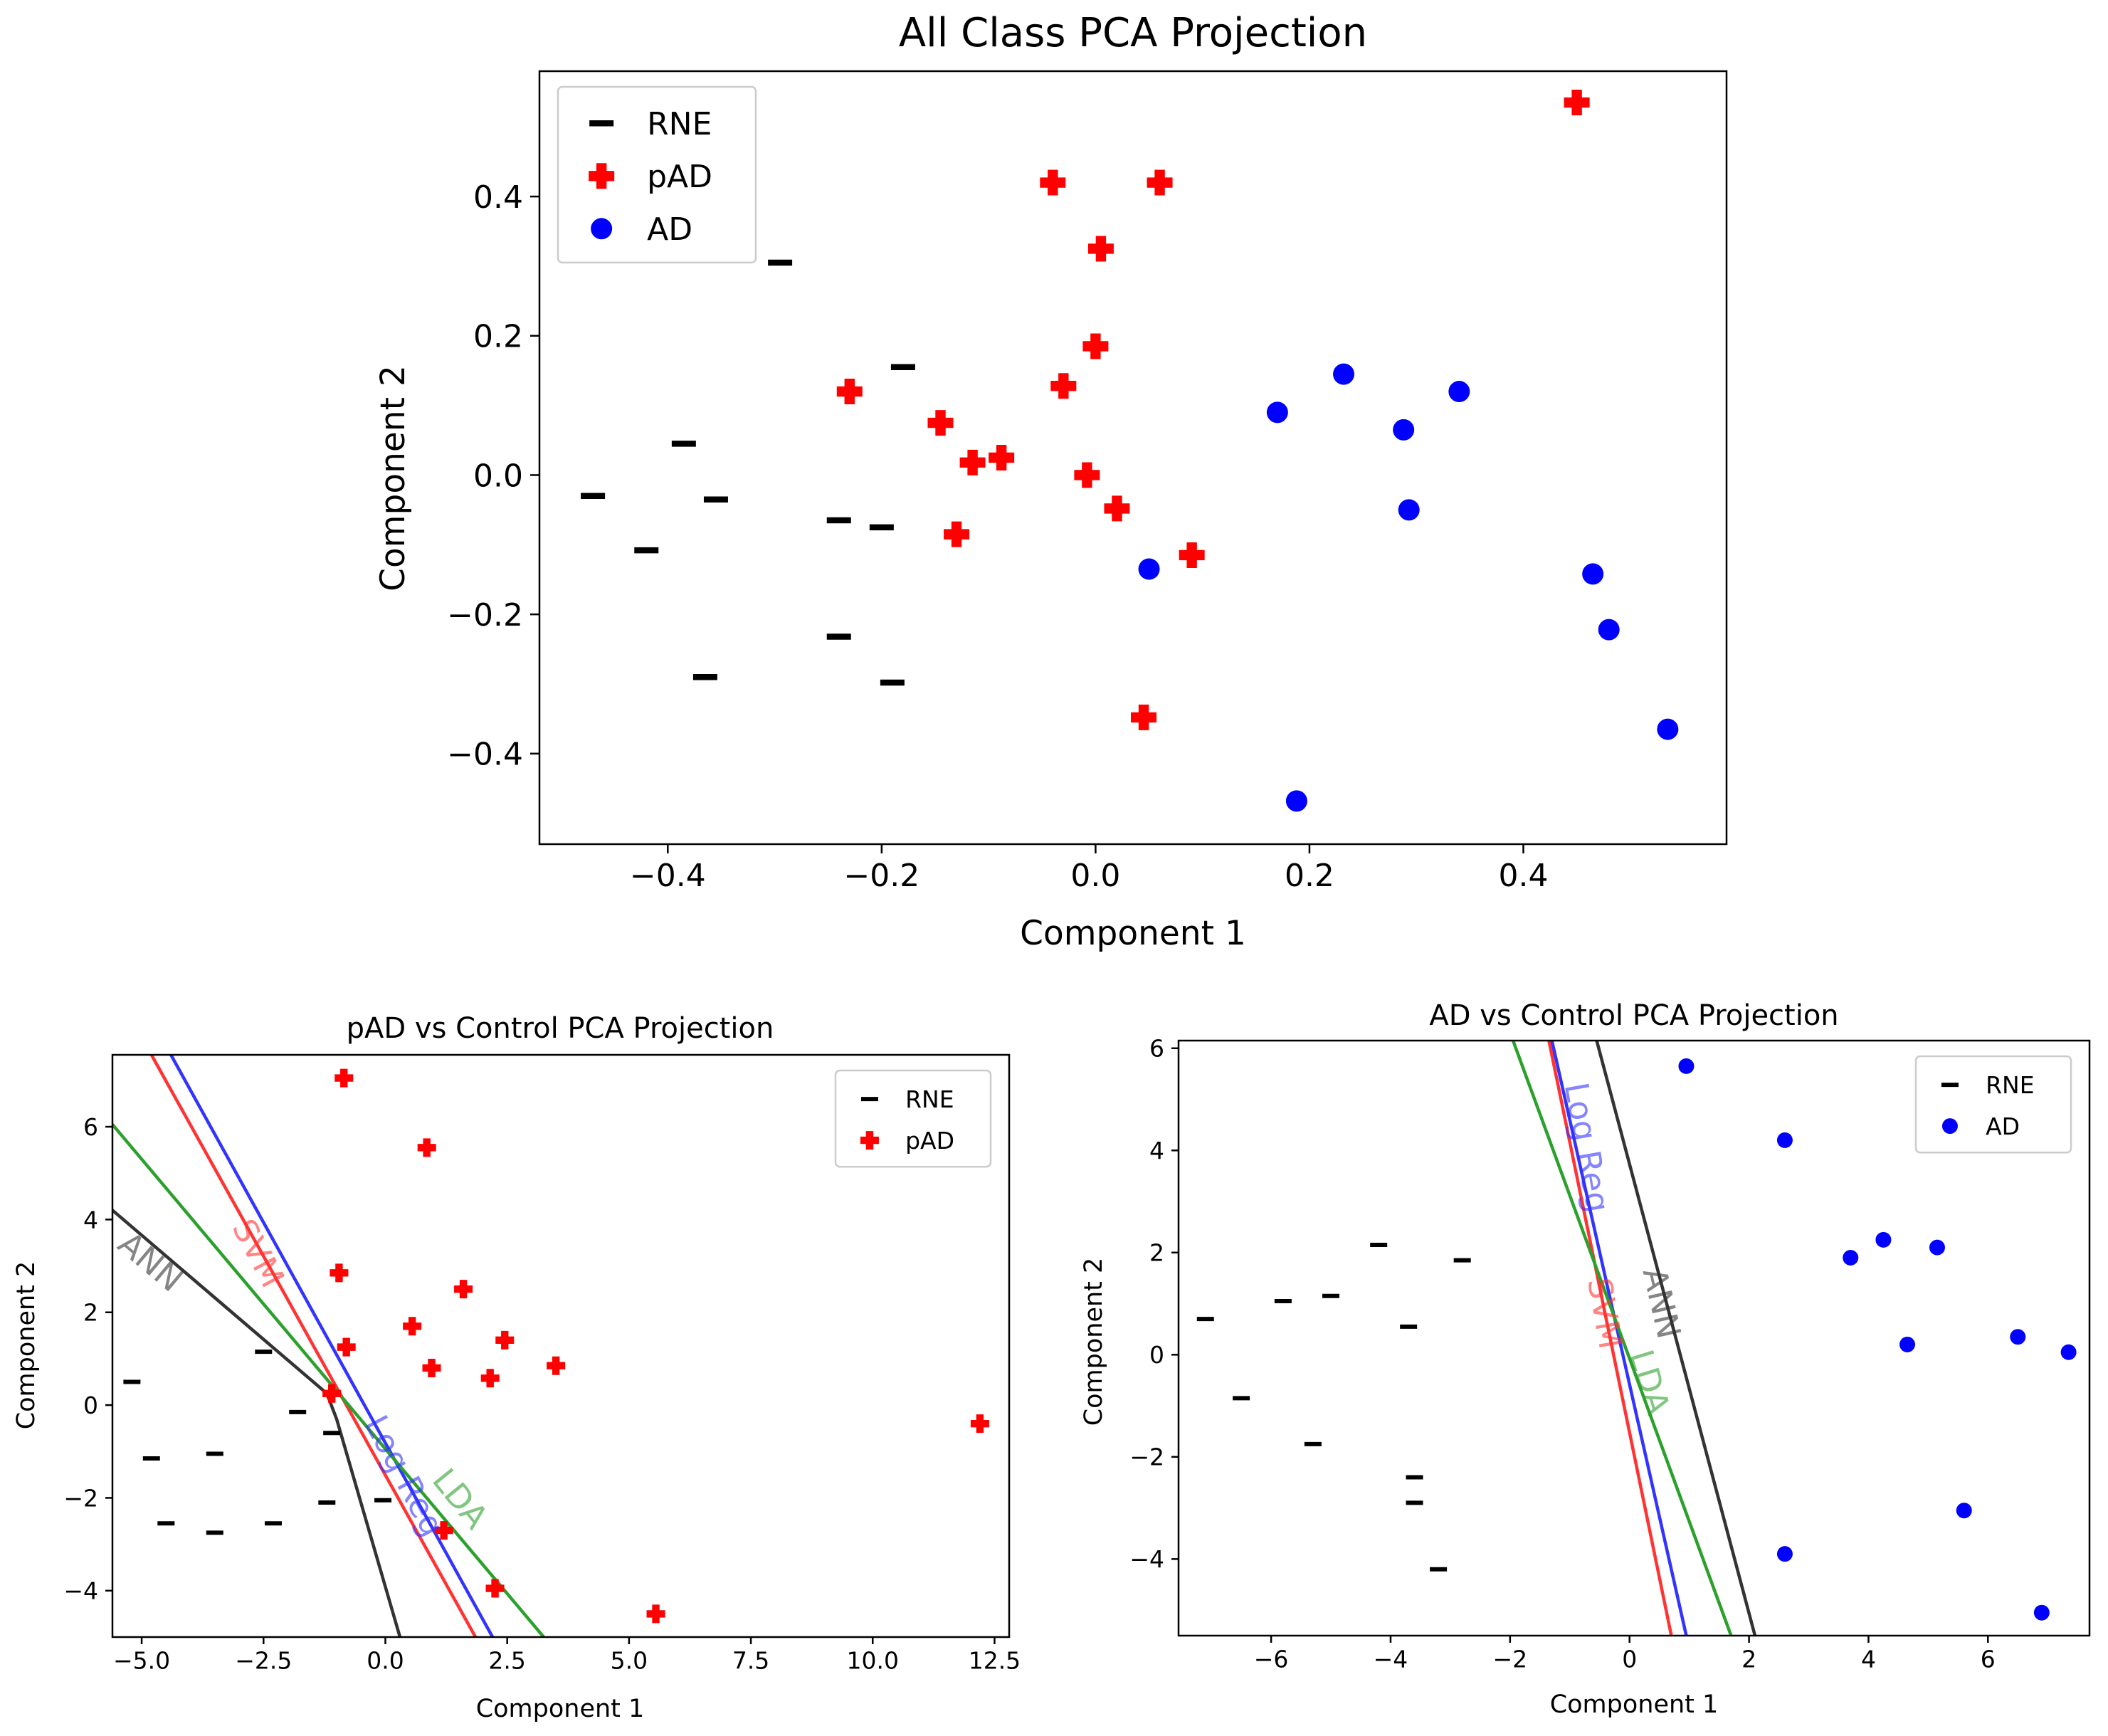  I want to click on ann-boundary-line, so click(1676, 1338).